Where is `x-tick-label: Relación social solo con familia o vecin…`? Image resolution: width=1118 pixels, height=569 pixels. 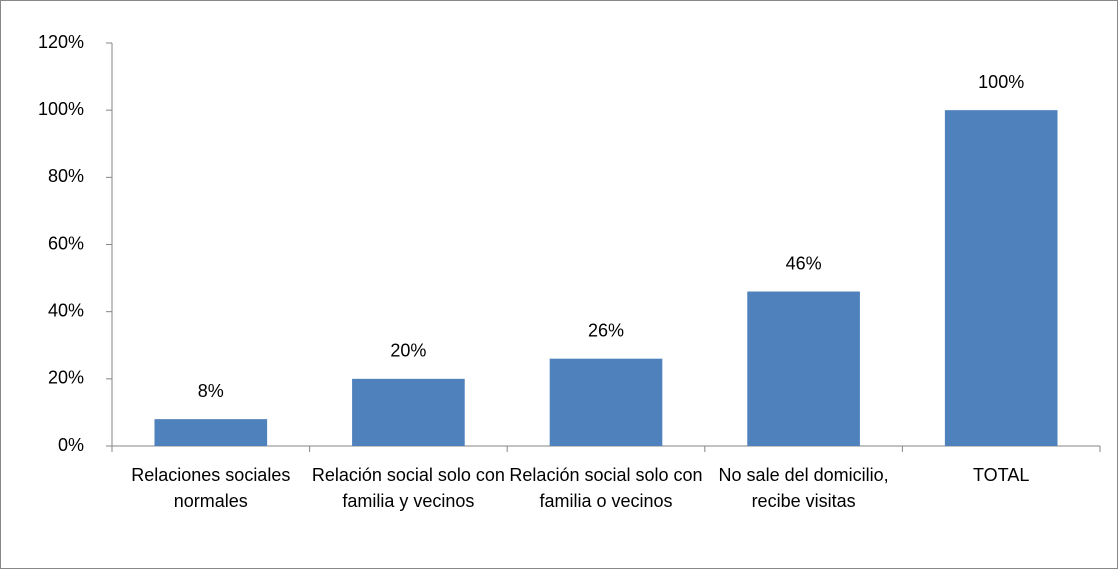
x-tick-label: Relación social solo con familia o vecin… is located at coordinates (606, 488).